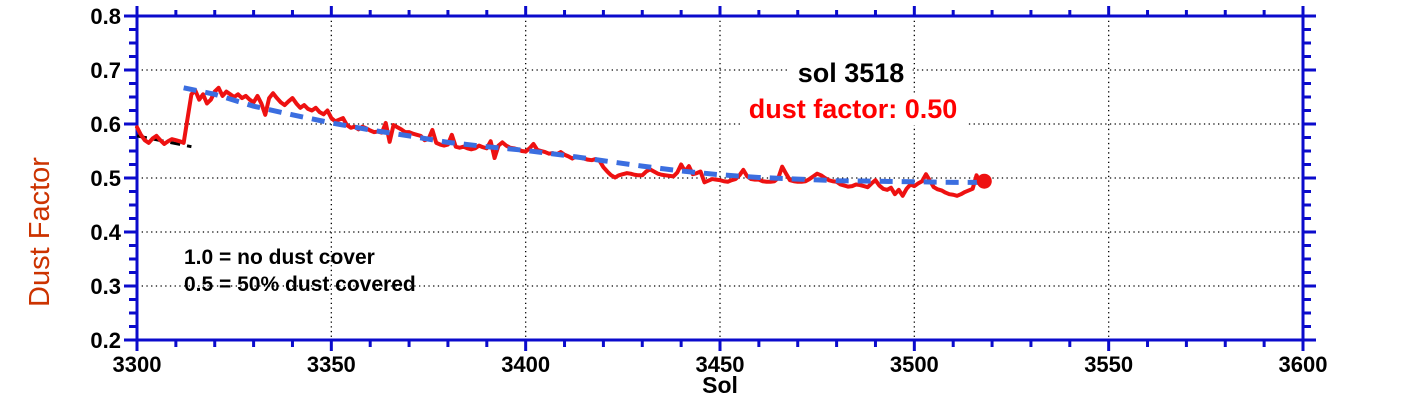 This screenshot has width=1418, height=401. What do you see at coordinates (525, 364) in the screenshot?
I see `x-tick-label: 3400` at bounding box center [525, 364].